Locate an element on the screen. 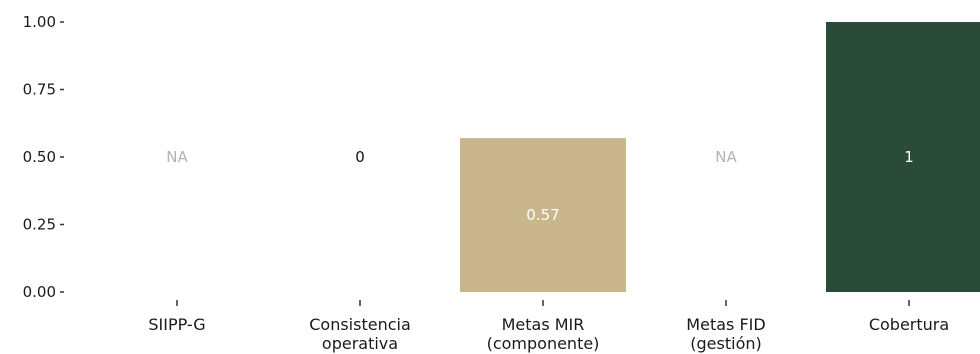  x-tick-label-line: SIIPP-G is located at coordinates (176, 324).